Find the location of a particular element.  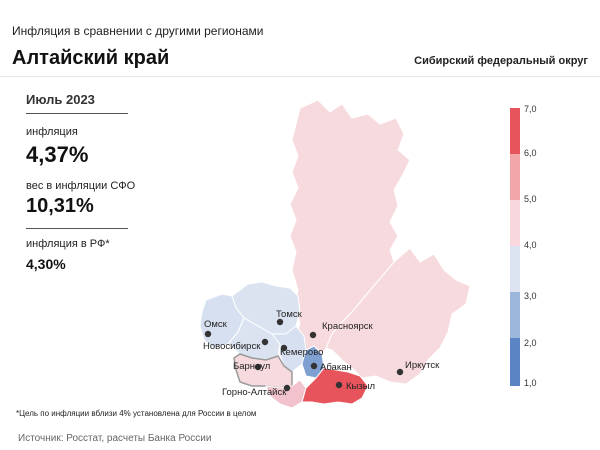

weight-label: вес в инфляции СФО is located at coordinates (81, 186).